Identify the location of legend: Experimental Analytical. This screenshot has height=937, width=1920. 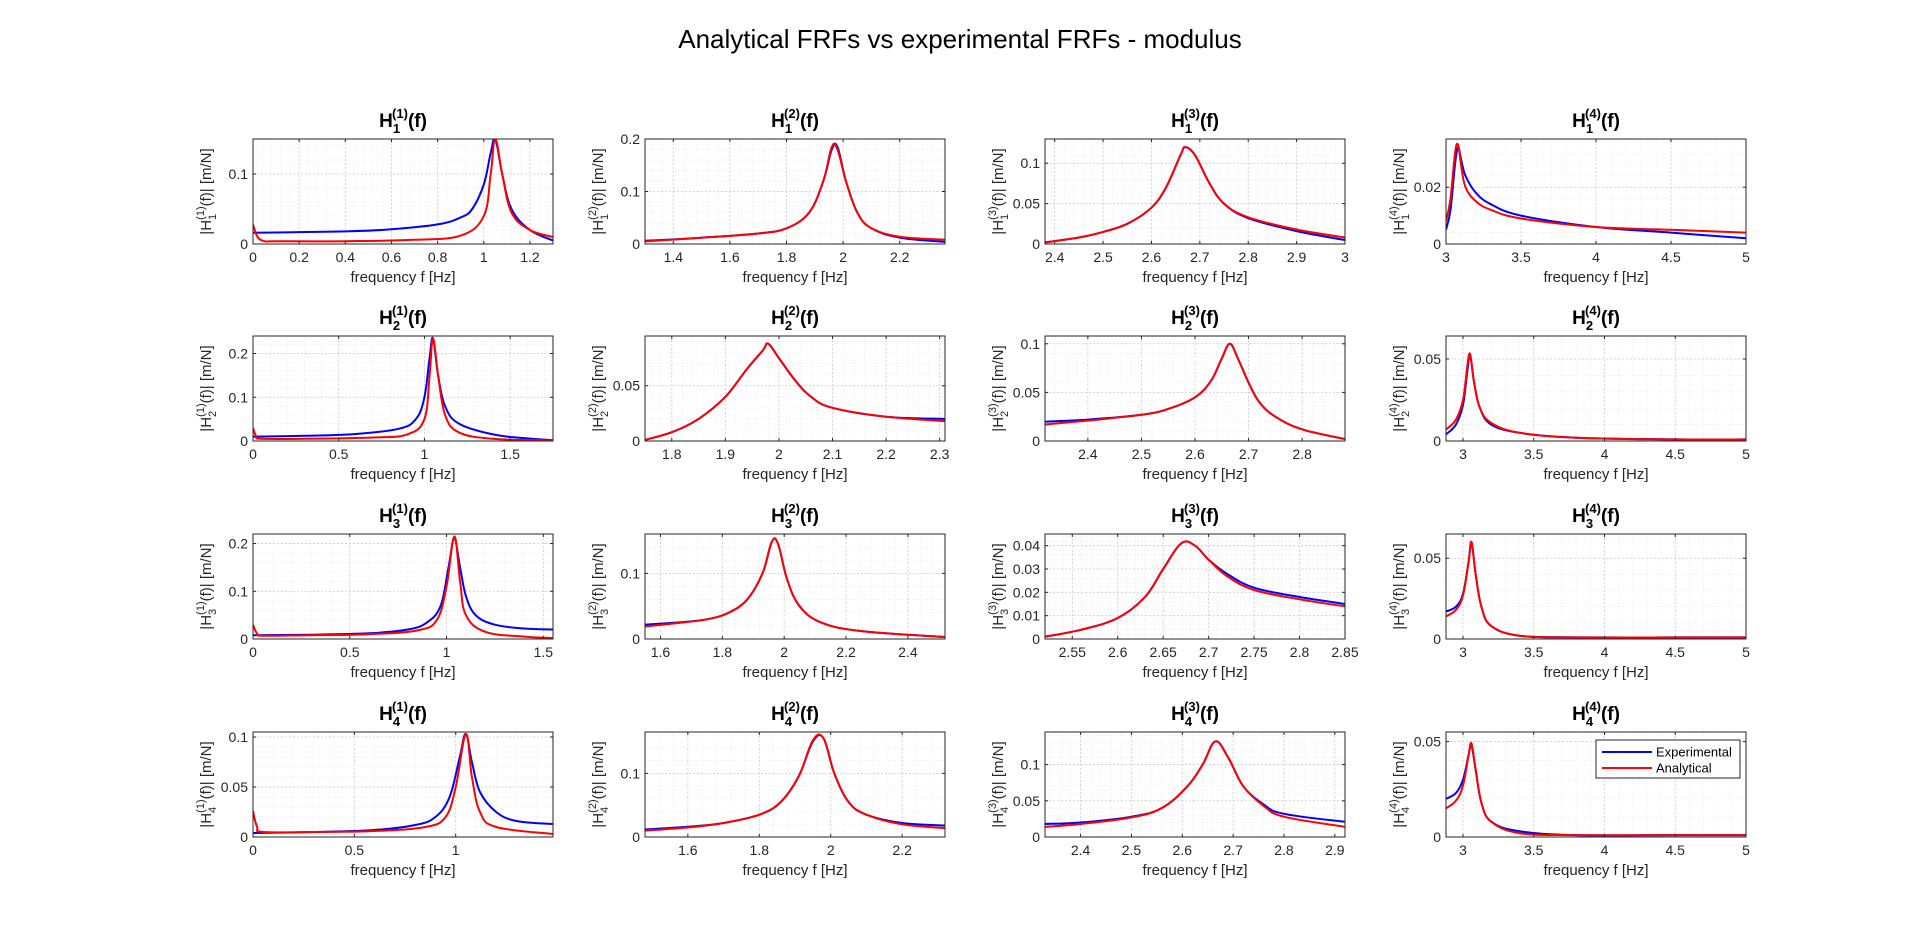
(1668, 759).